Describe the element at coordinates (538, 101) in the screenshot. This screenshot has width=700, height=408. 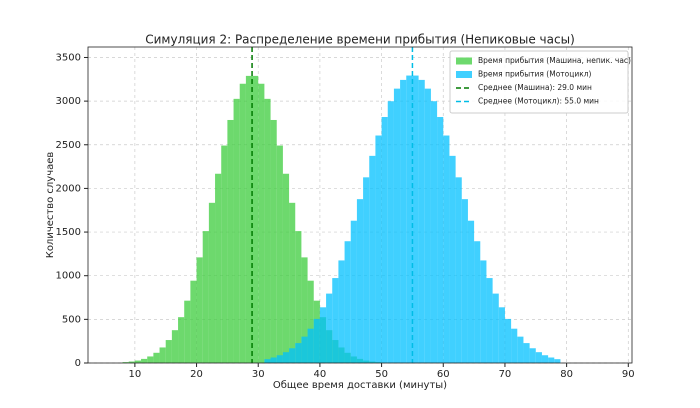
I see `legend-label: Среднее (Мотоцикл): 55.0 мин` at that location.